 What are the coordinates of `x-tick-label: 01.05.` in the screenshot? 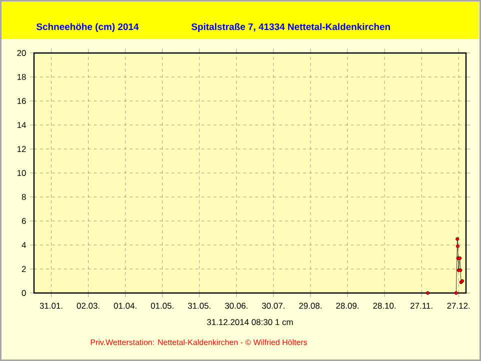 It's located at (162, 305).